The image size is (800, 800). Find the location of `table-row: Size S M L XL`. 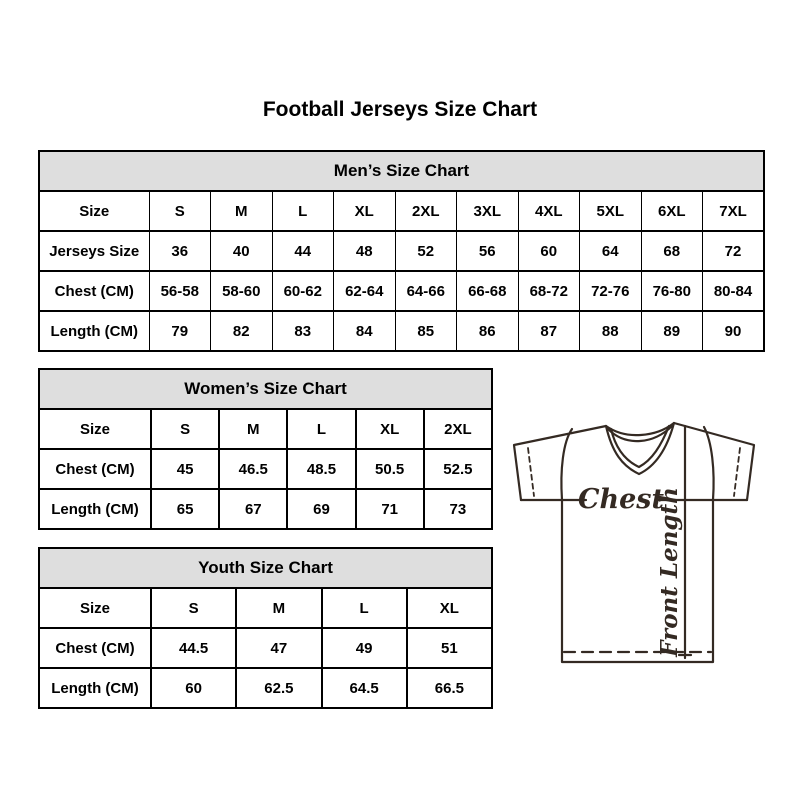

table-row: Size S M L XL is located at coordinates (266, 608).